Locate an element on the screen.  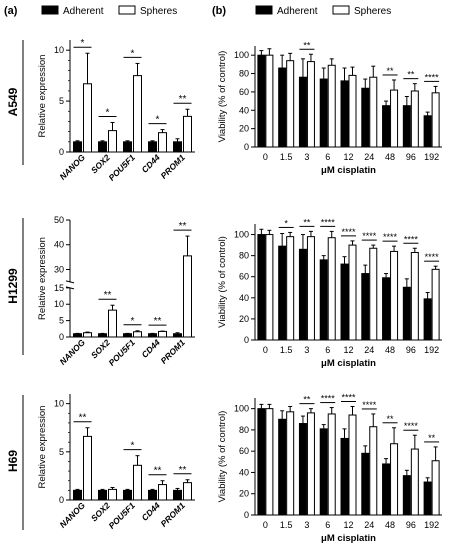
svg-text: A549 is located at coordinates (13, 101).